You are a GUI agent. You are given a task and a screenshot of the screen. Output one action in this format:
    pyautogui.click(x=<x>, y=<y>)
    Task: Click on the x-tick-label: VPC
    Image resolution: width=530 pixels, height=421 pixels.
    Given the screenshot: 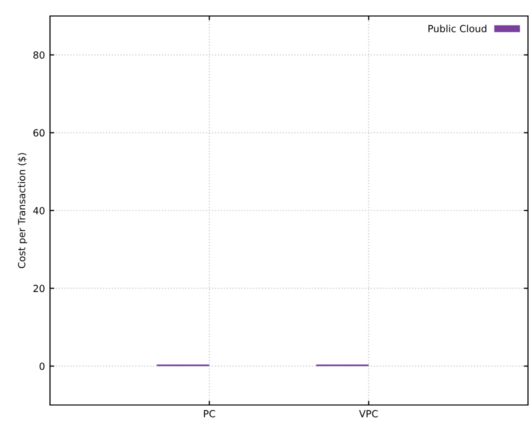 What is the action you would take?
    pyautogui.click(x=368, y=414)
    